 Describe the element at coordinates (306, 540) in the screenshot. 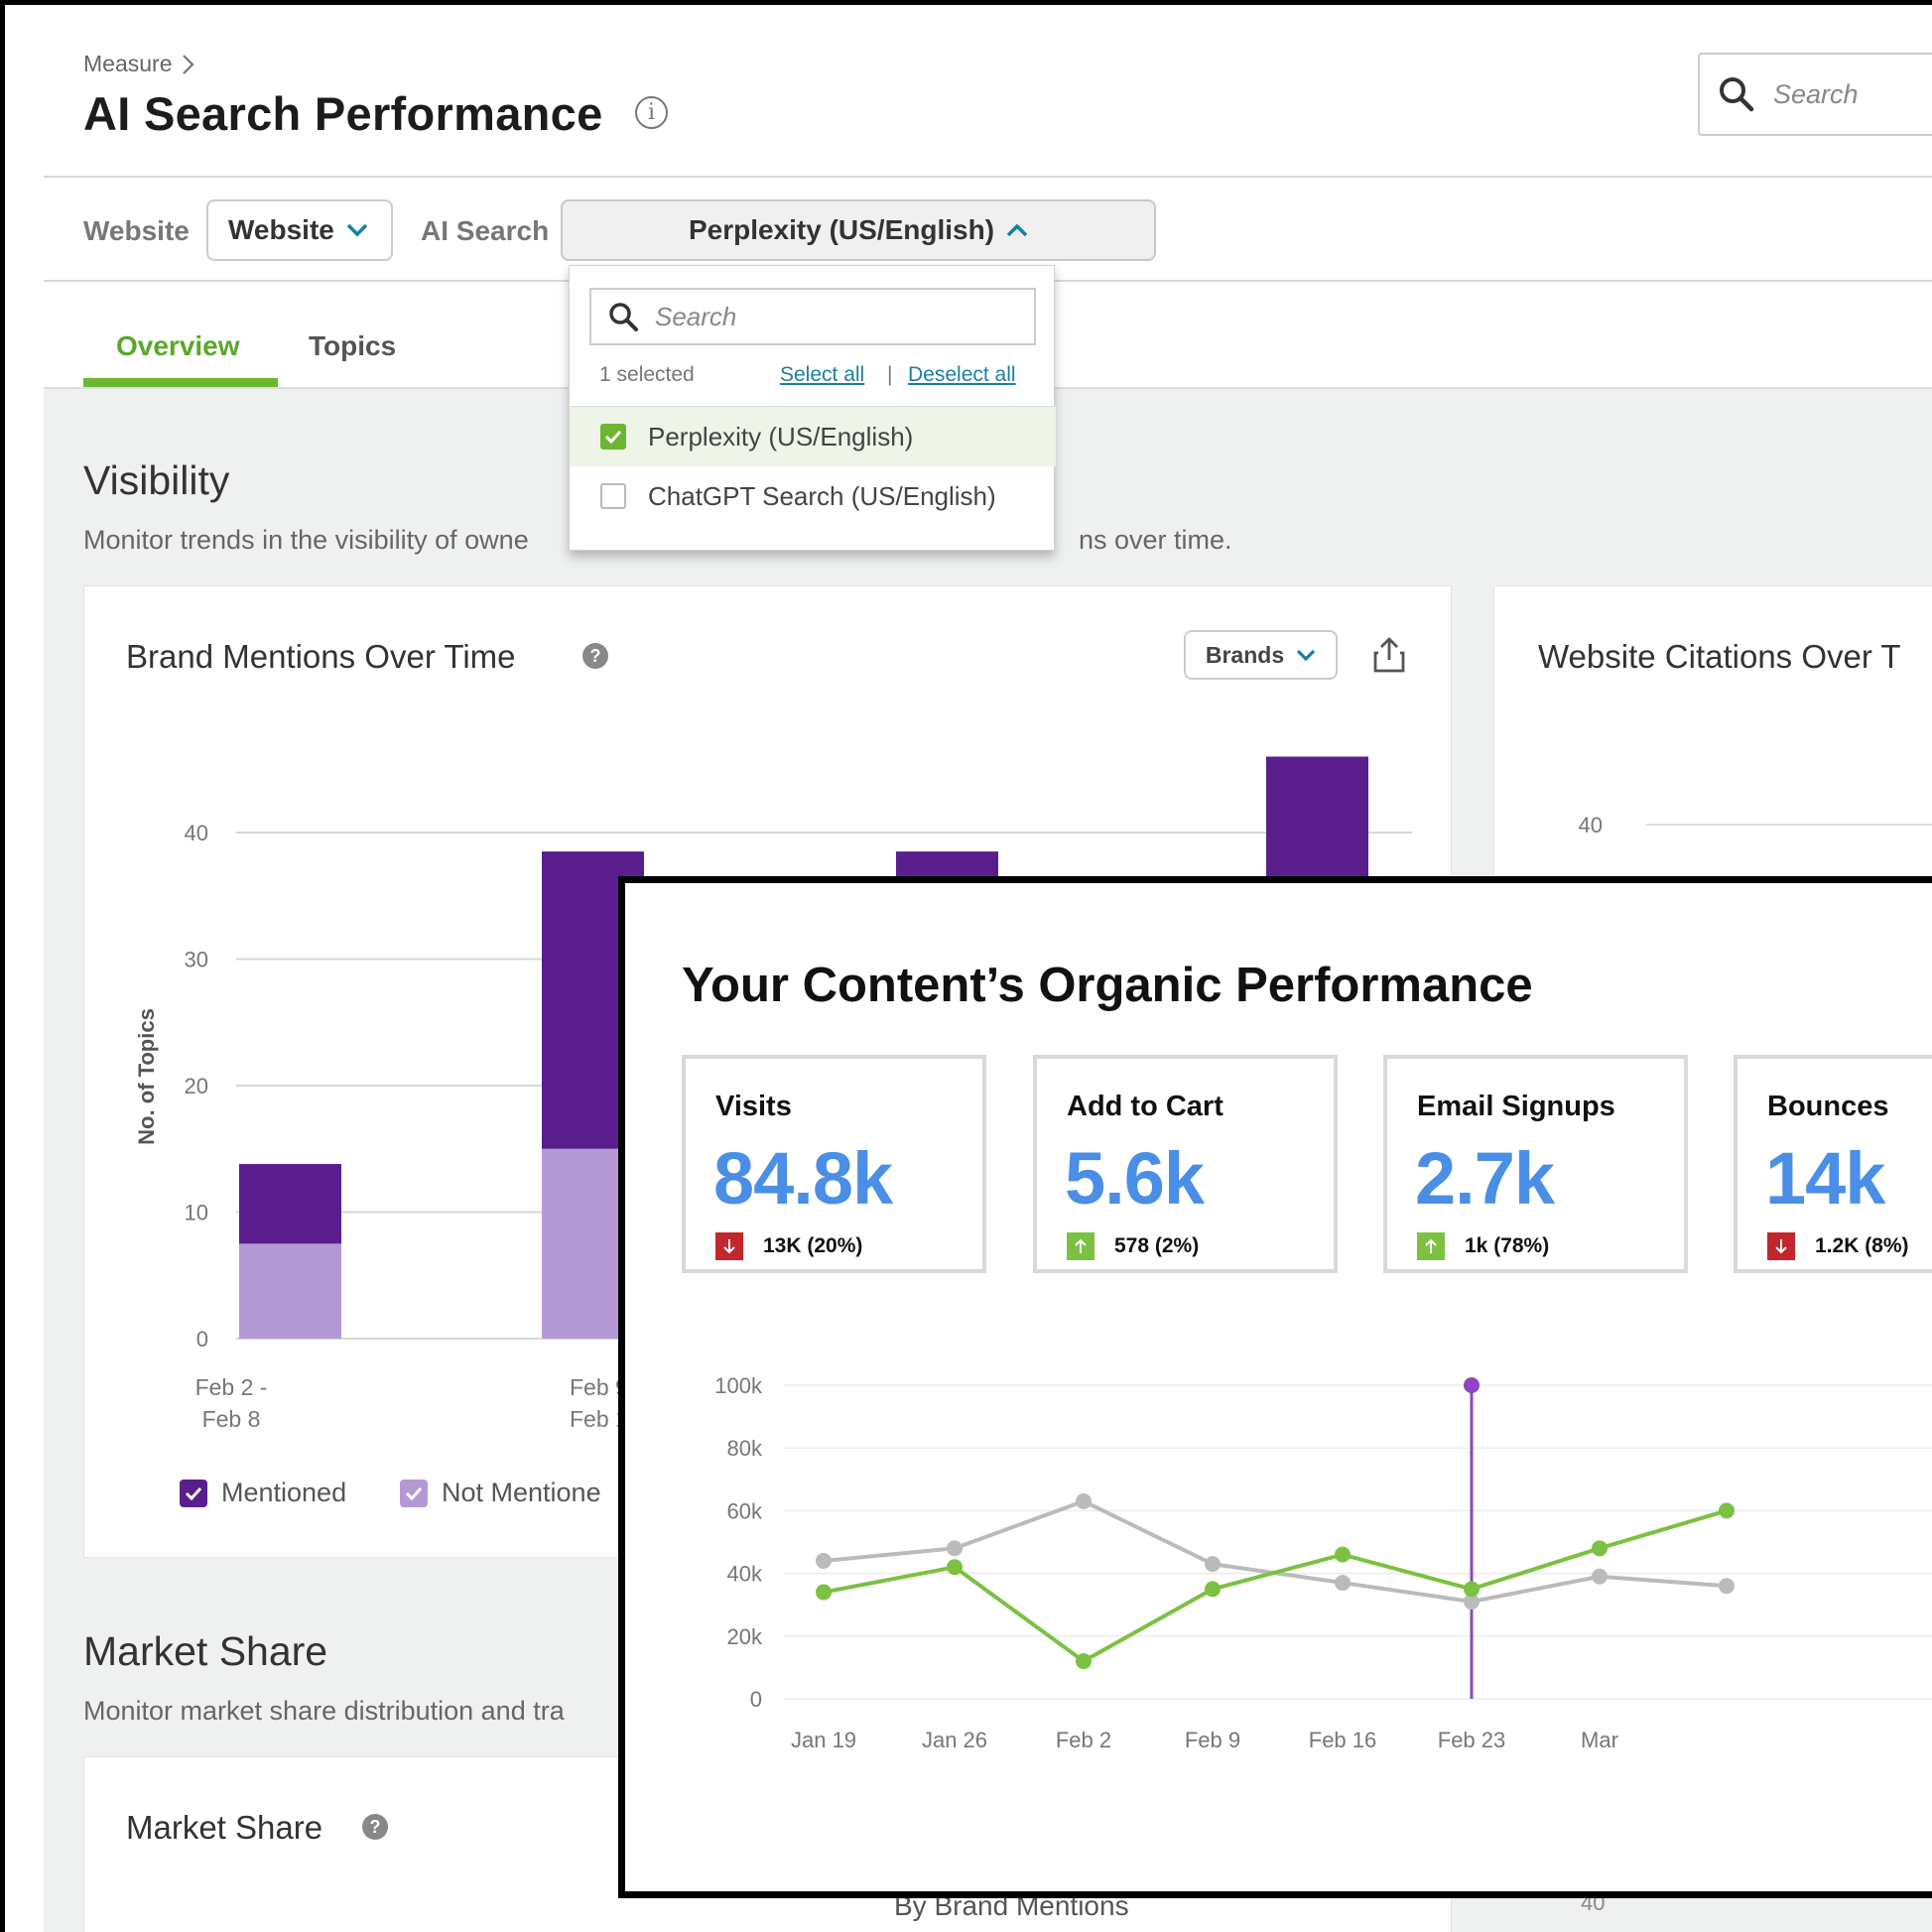

I see `visibility-description: Monitor trends in the visibility of owne` at that location.